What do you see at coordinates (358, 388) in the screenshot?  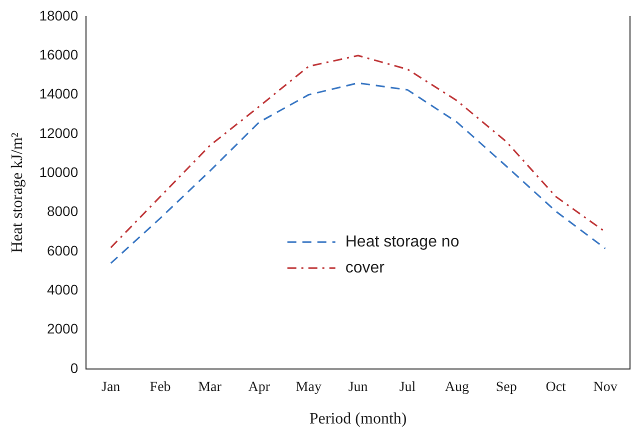 I see `x-tick-label: Jun` at bounding box center [358, 388].